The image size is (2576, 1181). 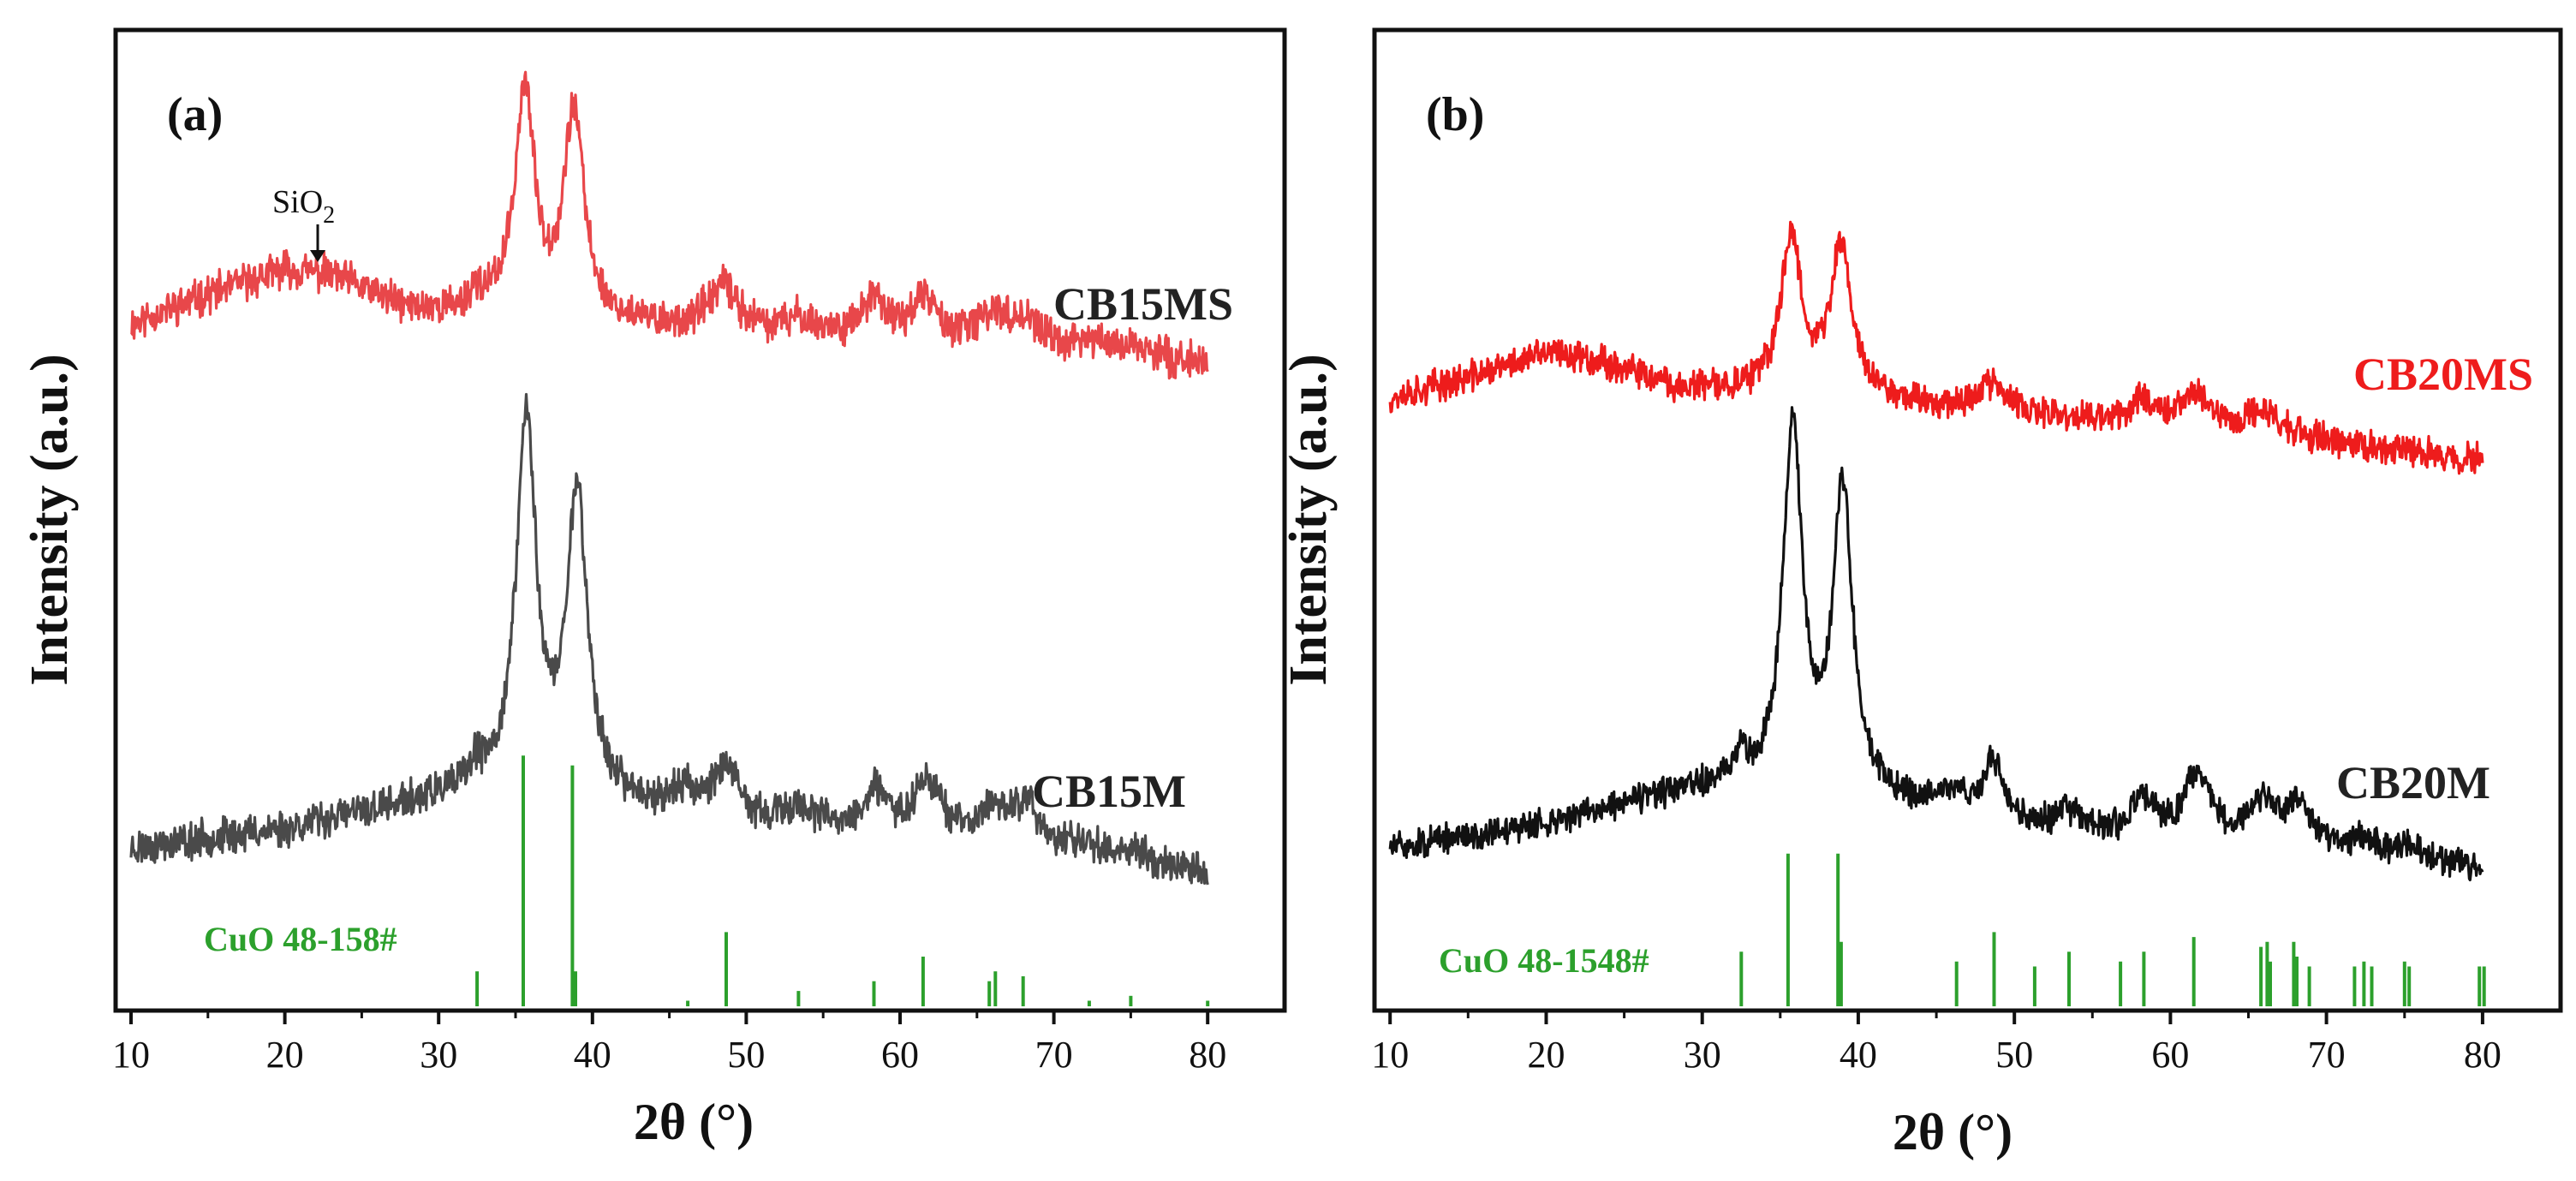 What do you see at coordinates (1936, 1043) in the screenshot?
I see `panel-b-x-ticks: 10 20 30 40 50 60 70 80` at bounding box center [1936, 1043].